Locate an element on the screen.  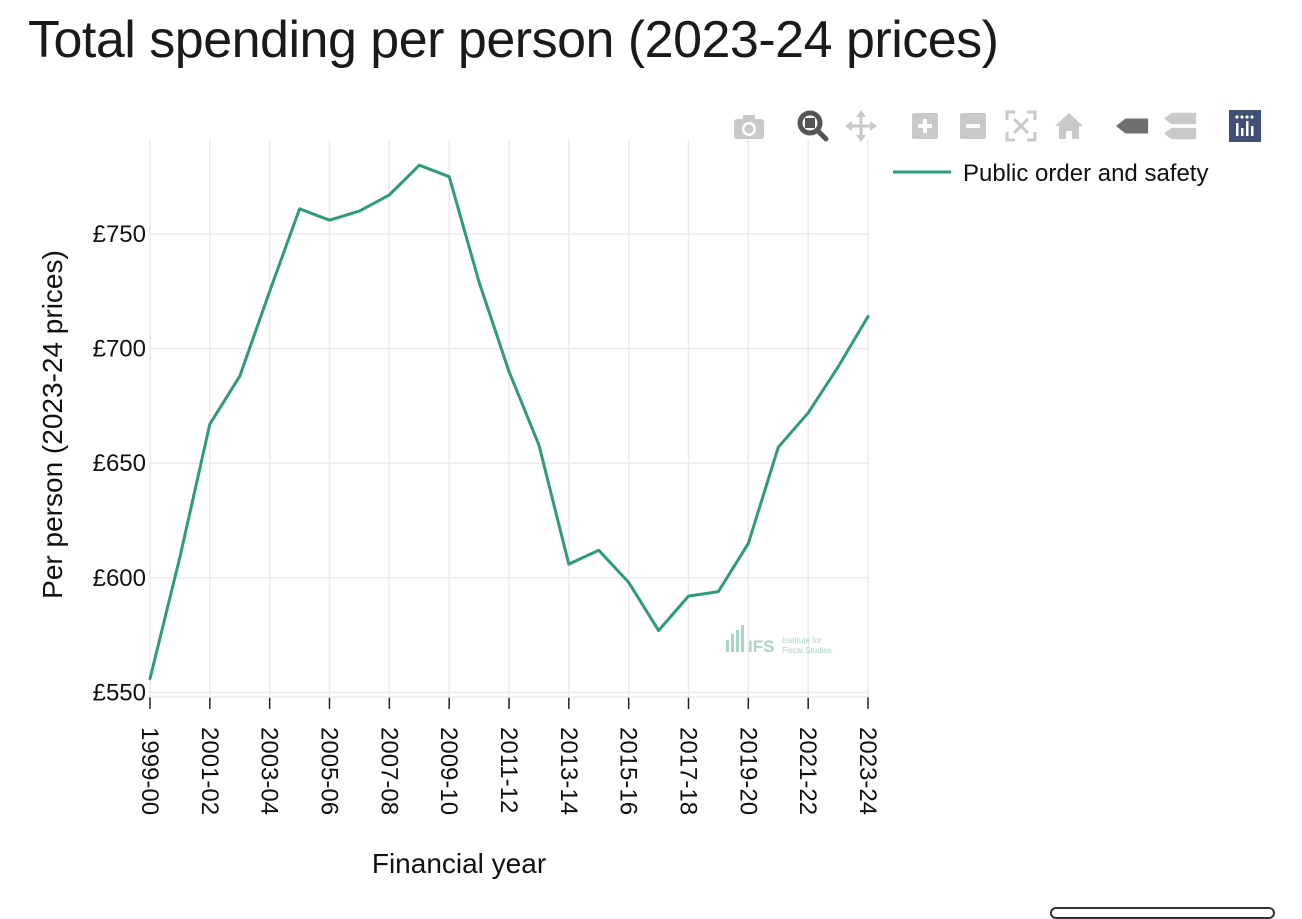
y-axis-title: Per person (2023-24 prices) is located at coordinates (52, 424).